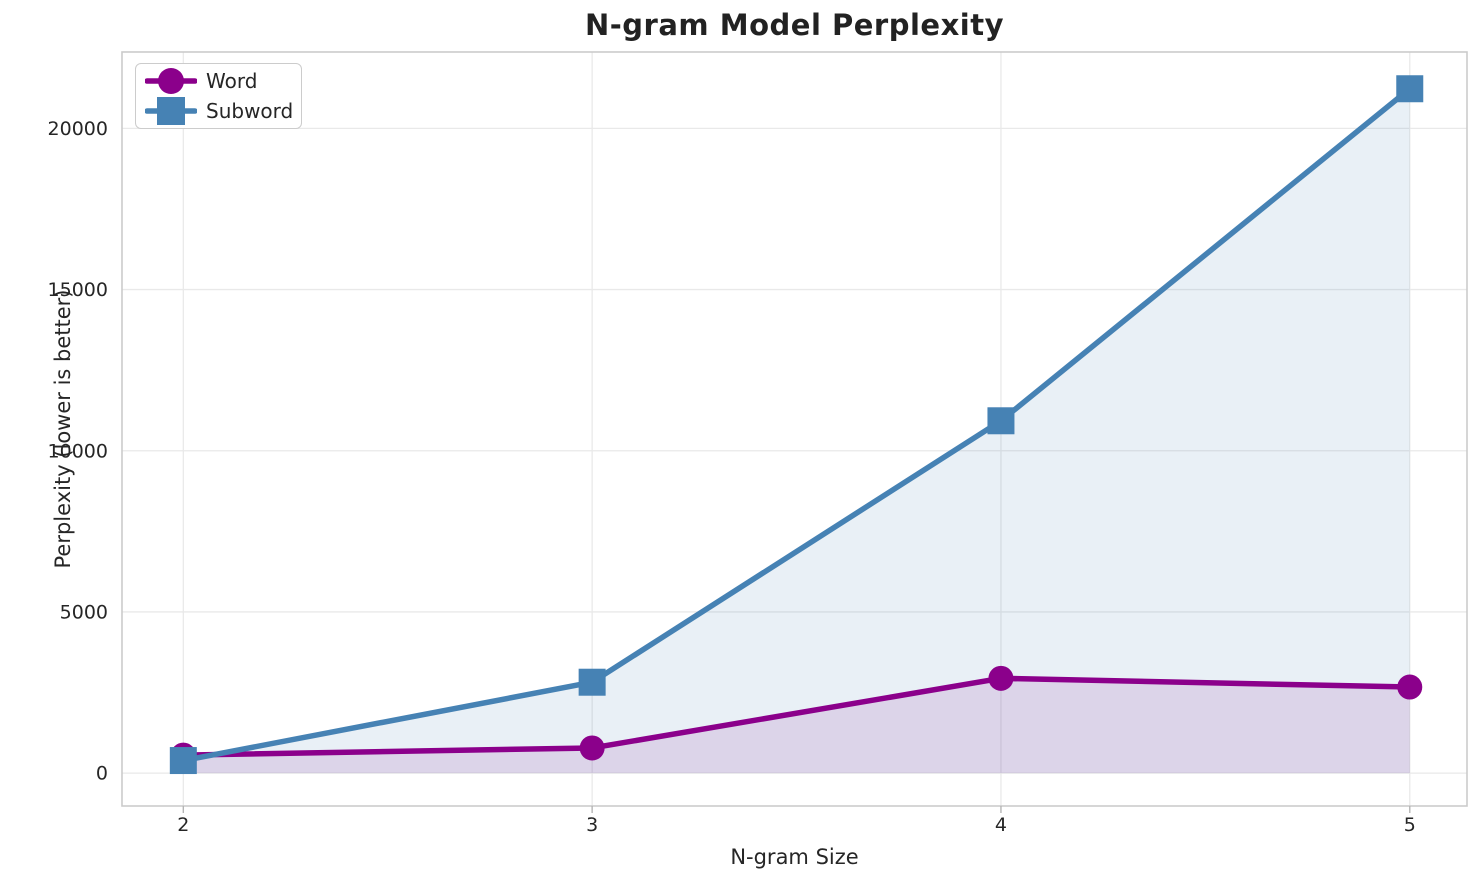  What do you see at coordinates (183, 825) in the screenshot?
I see `x-tick-label-2: 2` at bounding box center [183, 825].